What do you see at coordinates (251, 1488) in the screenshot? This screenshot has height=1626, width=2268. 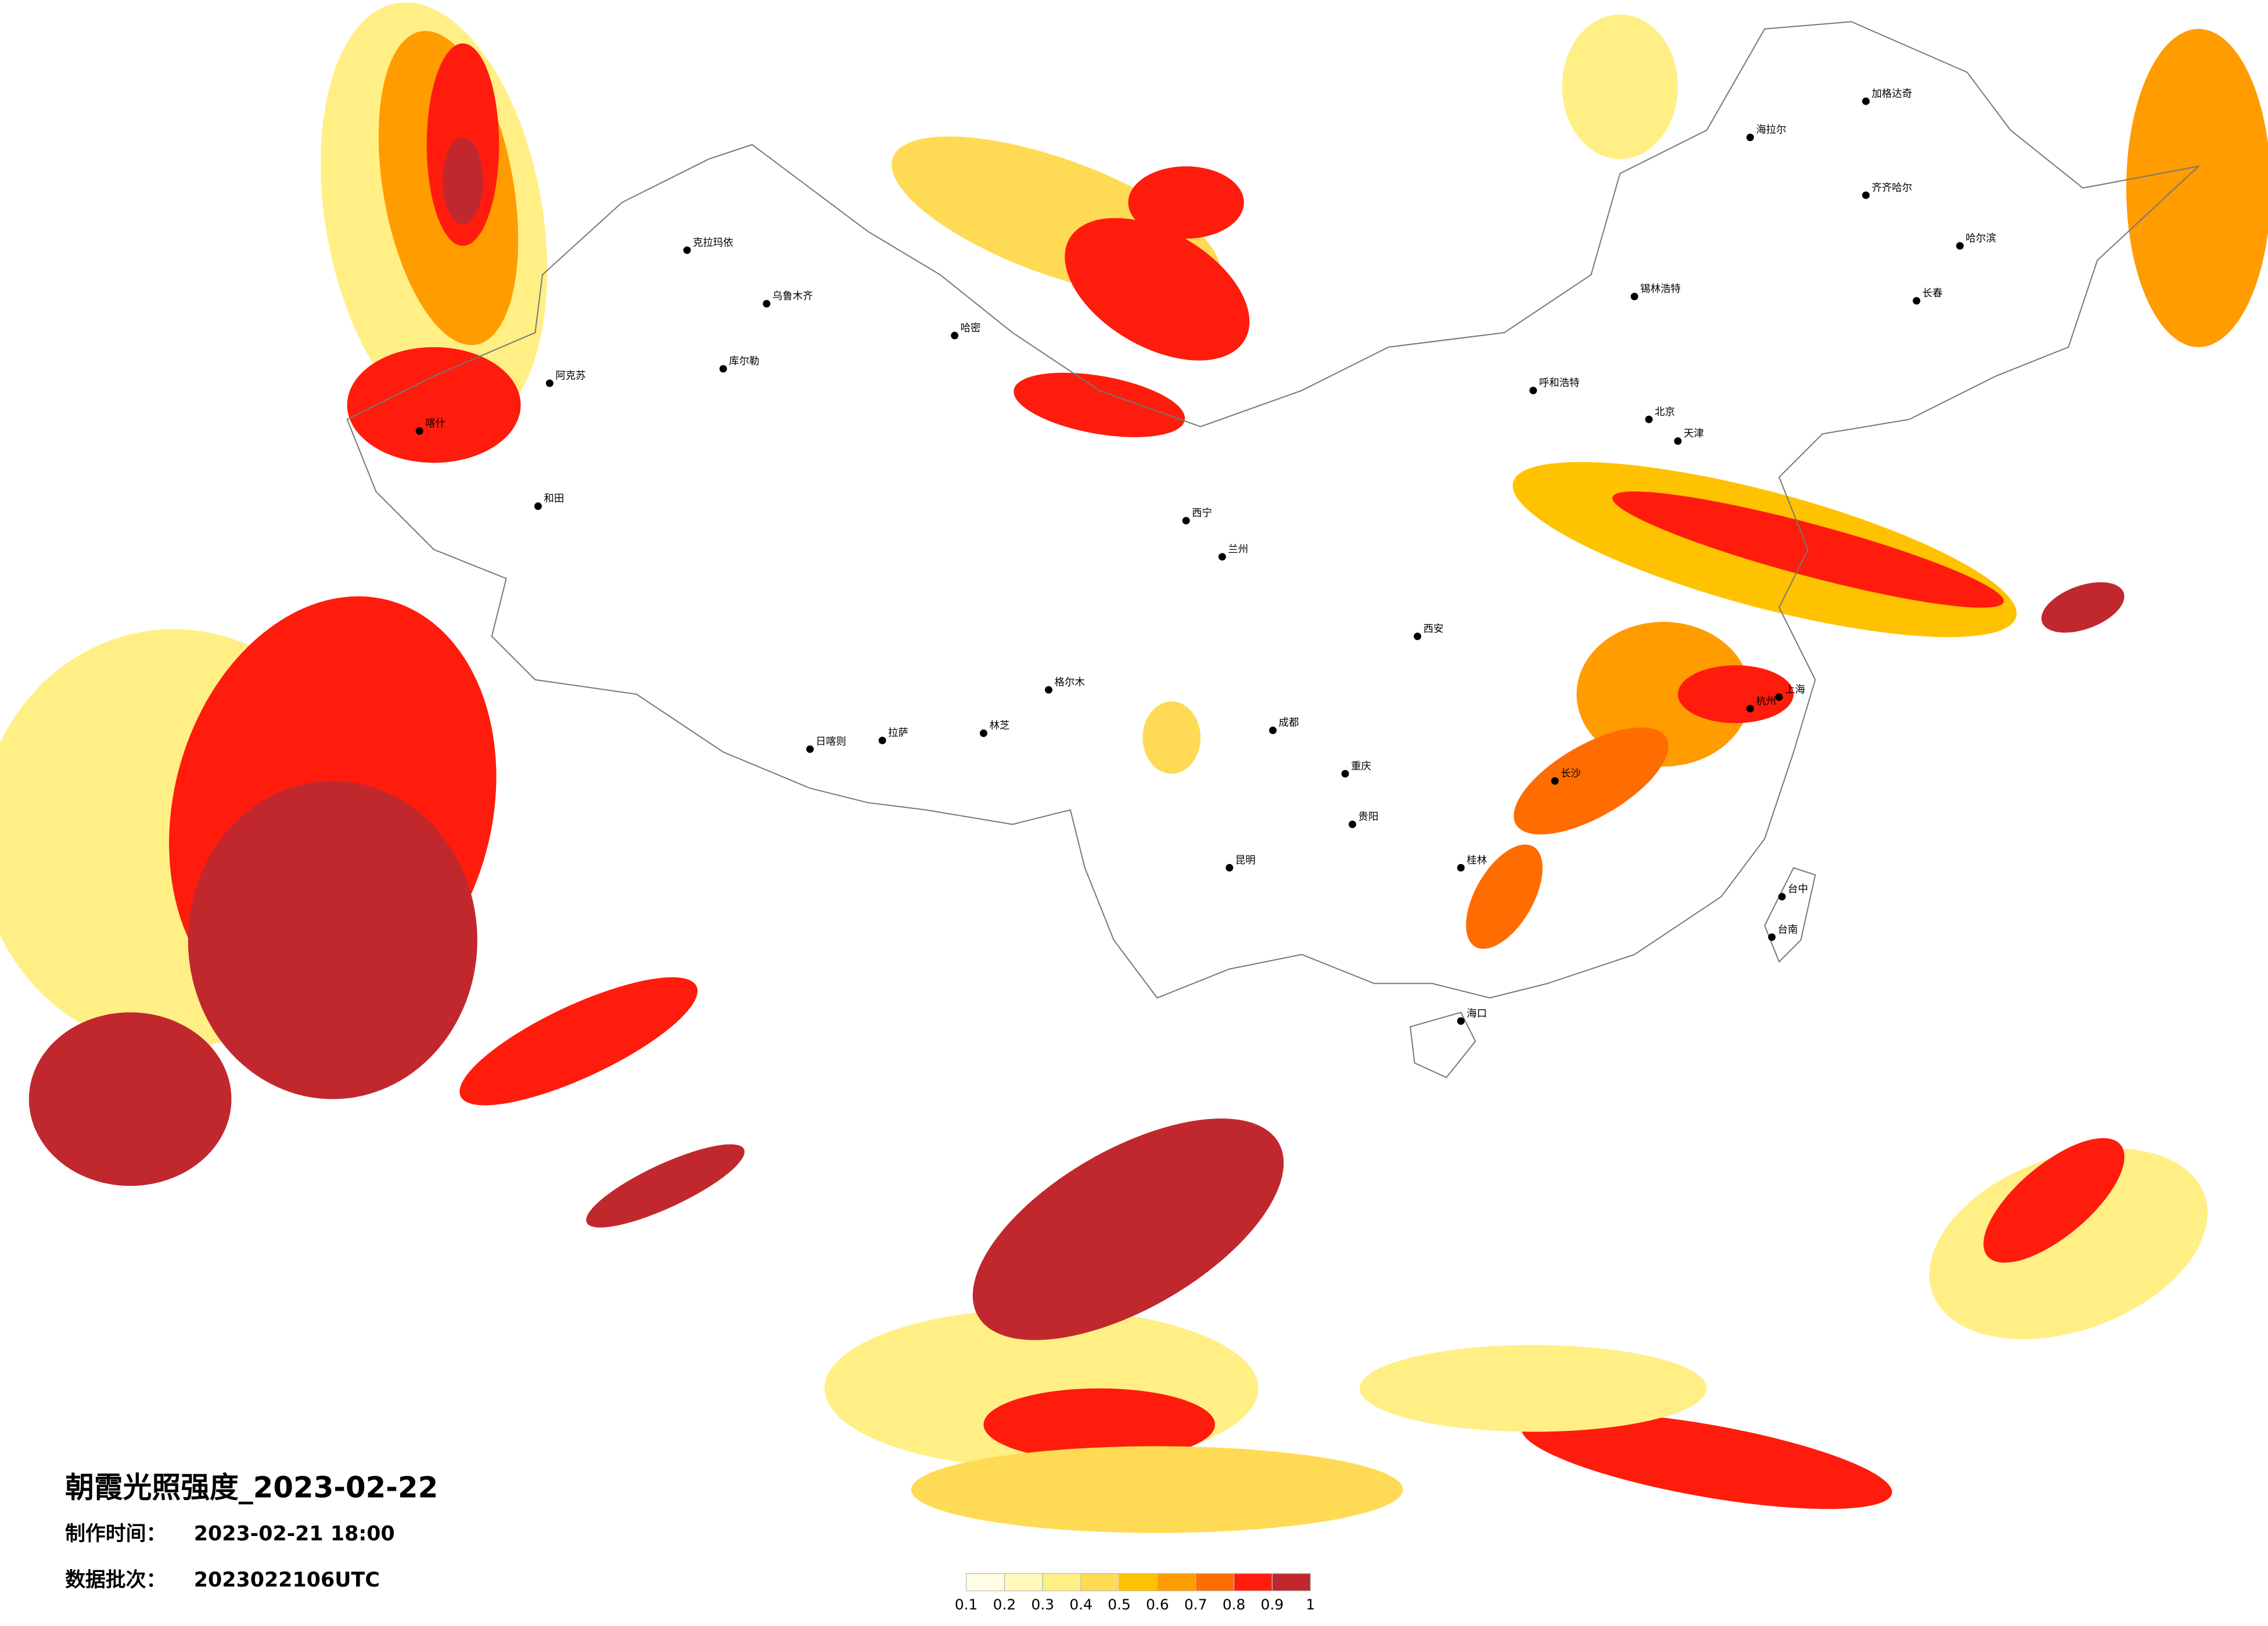 I see `map-title: 朝霞光照强度_2023-02-22` at bounding box center [251, 1488].